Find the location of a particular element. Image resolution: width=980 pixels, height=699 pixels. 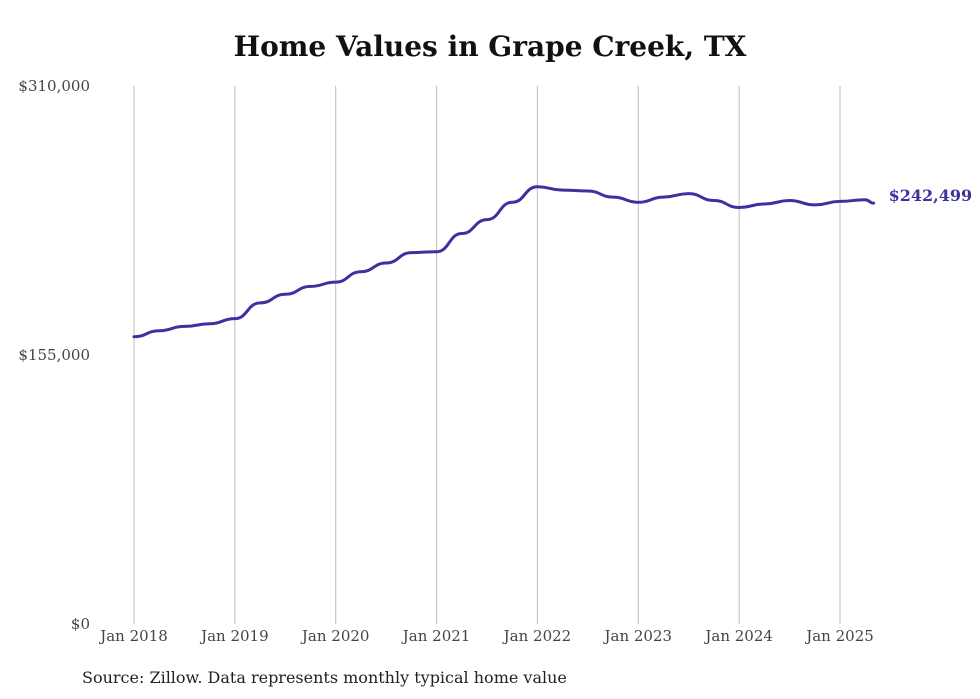

y-tick-label: $155,000 is located at coordinates (54, 355).